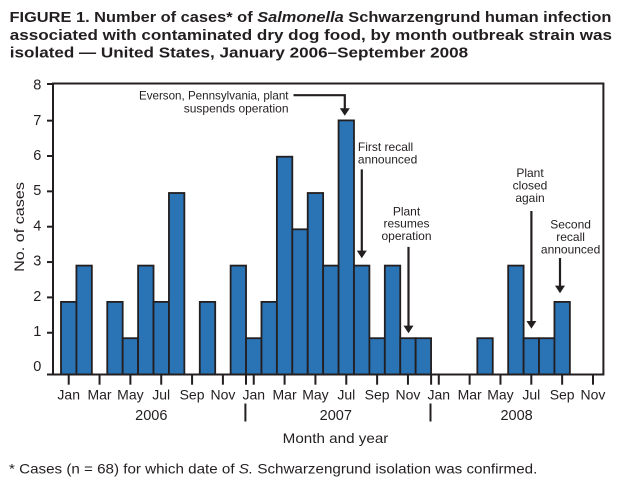 This screenshot has height=488, width=618. Describe the element at coordinates (151, 416) in the screenshot. I see `svg-text: 2006` at that location.